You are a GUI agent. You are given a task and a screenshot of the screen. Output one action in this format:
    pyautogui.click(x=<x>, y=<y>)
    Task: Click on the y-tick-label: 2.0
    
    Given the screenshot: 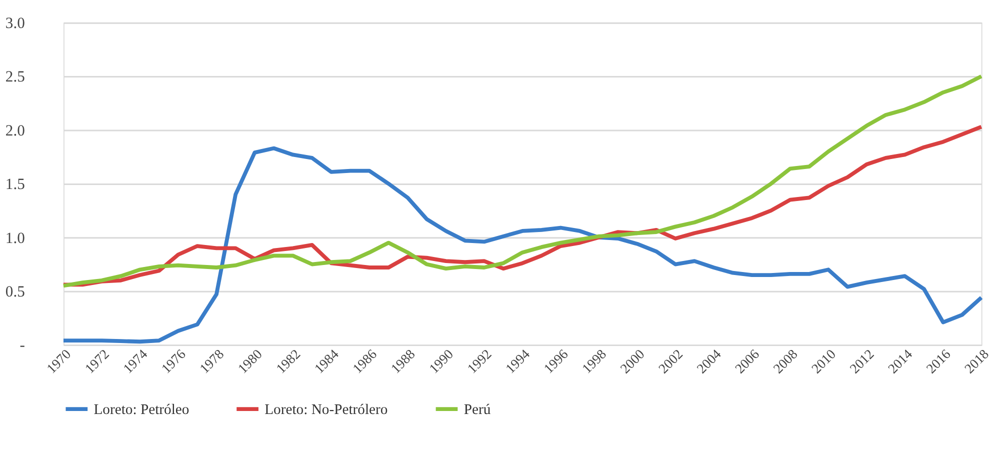 What is the action you would take?
    pyautogui.click(x=15, y=131)
    